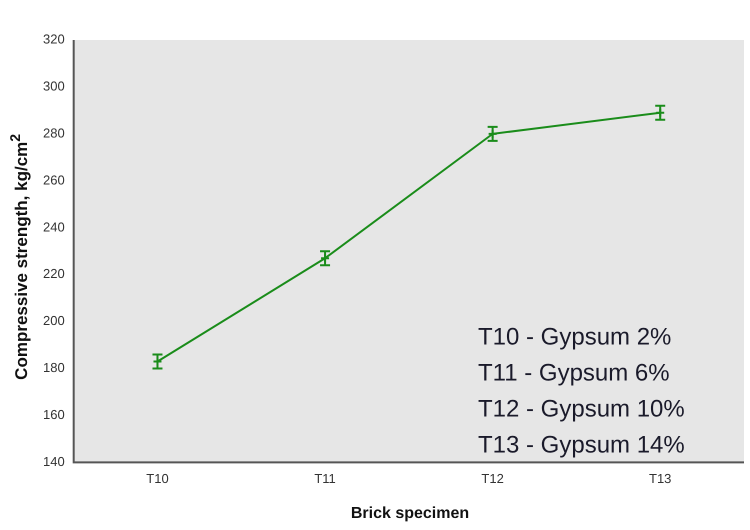 This screenshot has width=750, height=530. What do you see at coordinates (410, 514) in the screenshot?
I see `x-axis-title: Brick specimen` at bounding box center [410, 514].